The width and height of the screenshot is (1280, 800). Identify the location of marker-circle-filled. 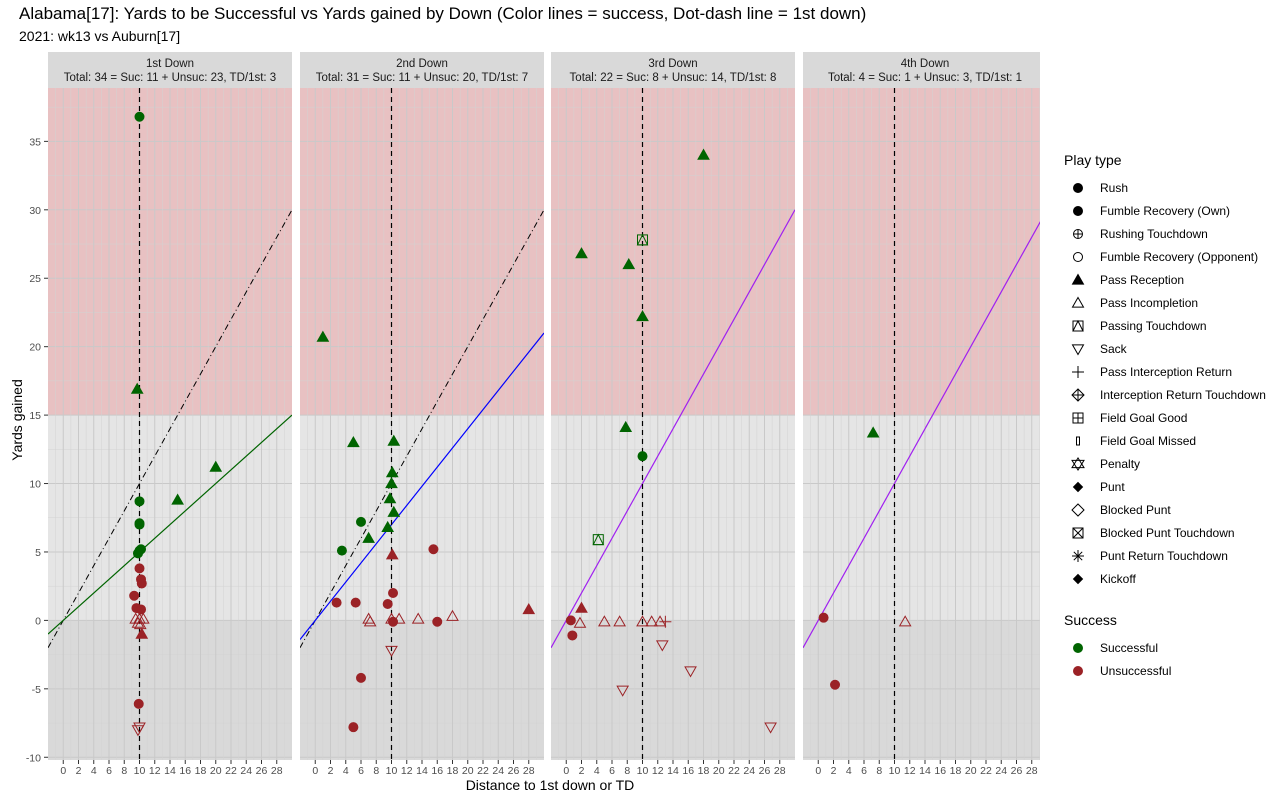
(1078, 670).